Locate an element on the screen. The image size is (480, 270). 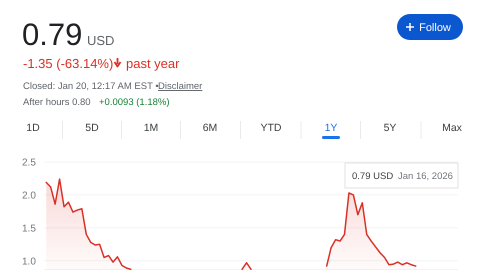
text: +0.0093 (1.18%) is located at coordinates (134, 102).